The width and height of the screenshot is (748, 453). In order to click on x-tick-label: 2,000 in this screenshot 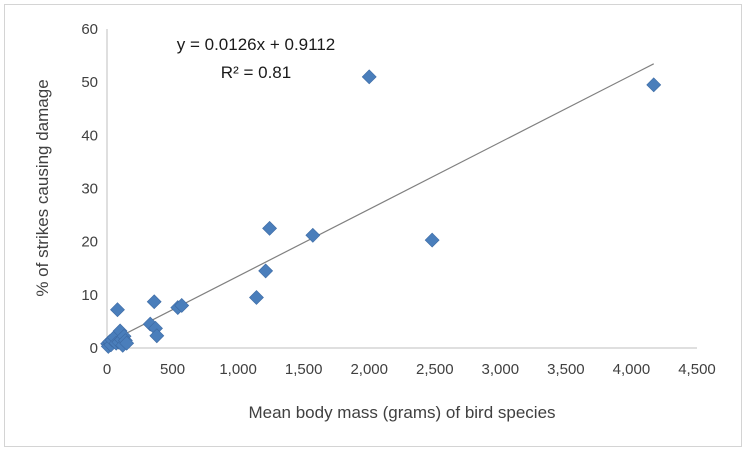, I will do `click(369, 369)`.